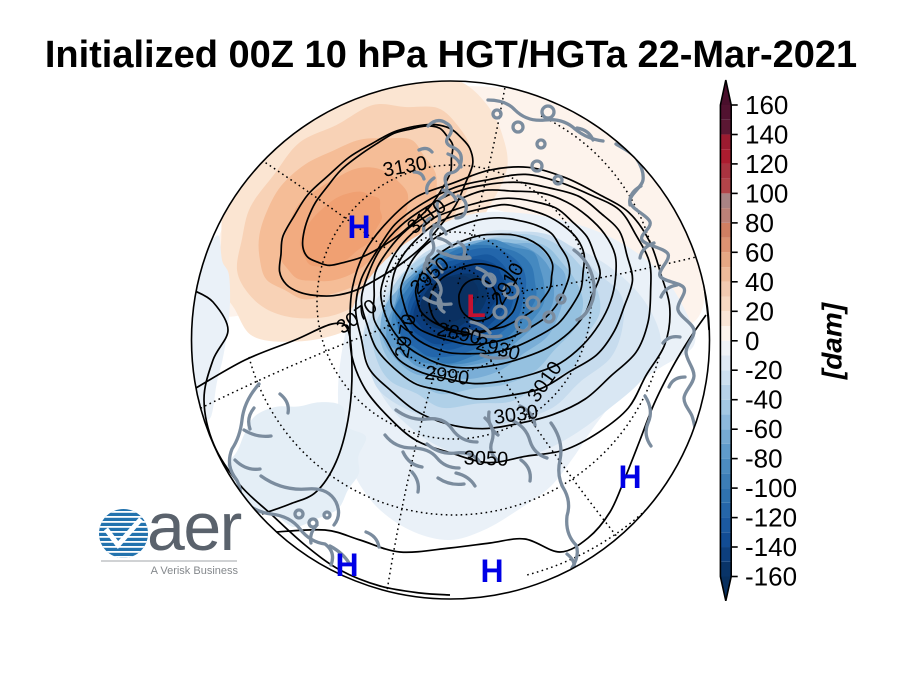  Describe the element at coordinates (764, 400) in the screenshot. I see `svg-text: -40` at that location.